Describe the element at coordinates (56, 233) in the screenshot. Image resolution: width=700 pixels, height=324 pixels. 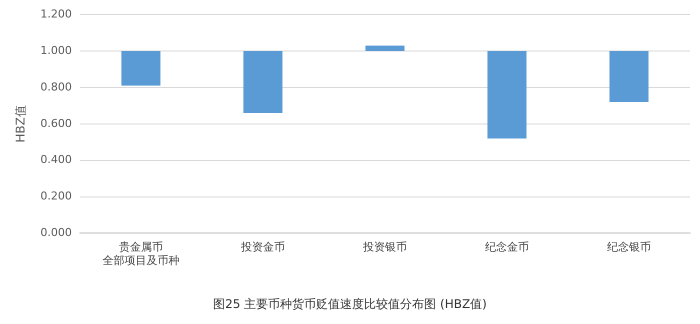
I see `y-tick-label: 0.000` at that location.